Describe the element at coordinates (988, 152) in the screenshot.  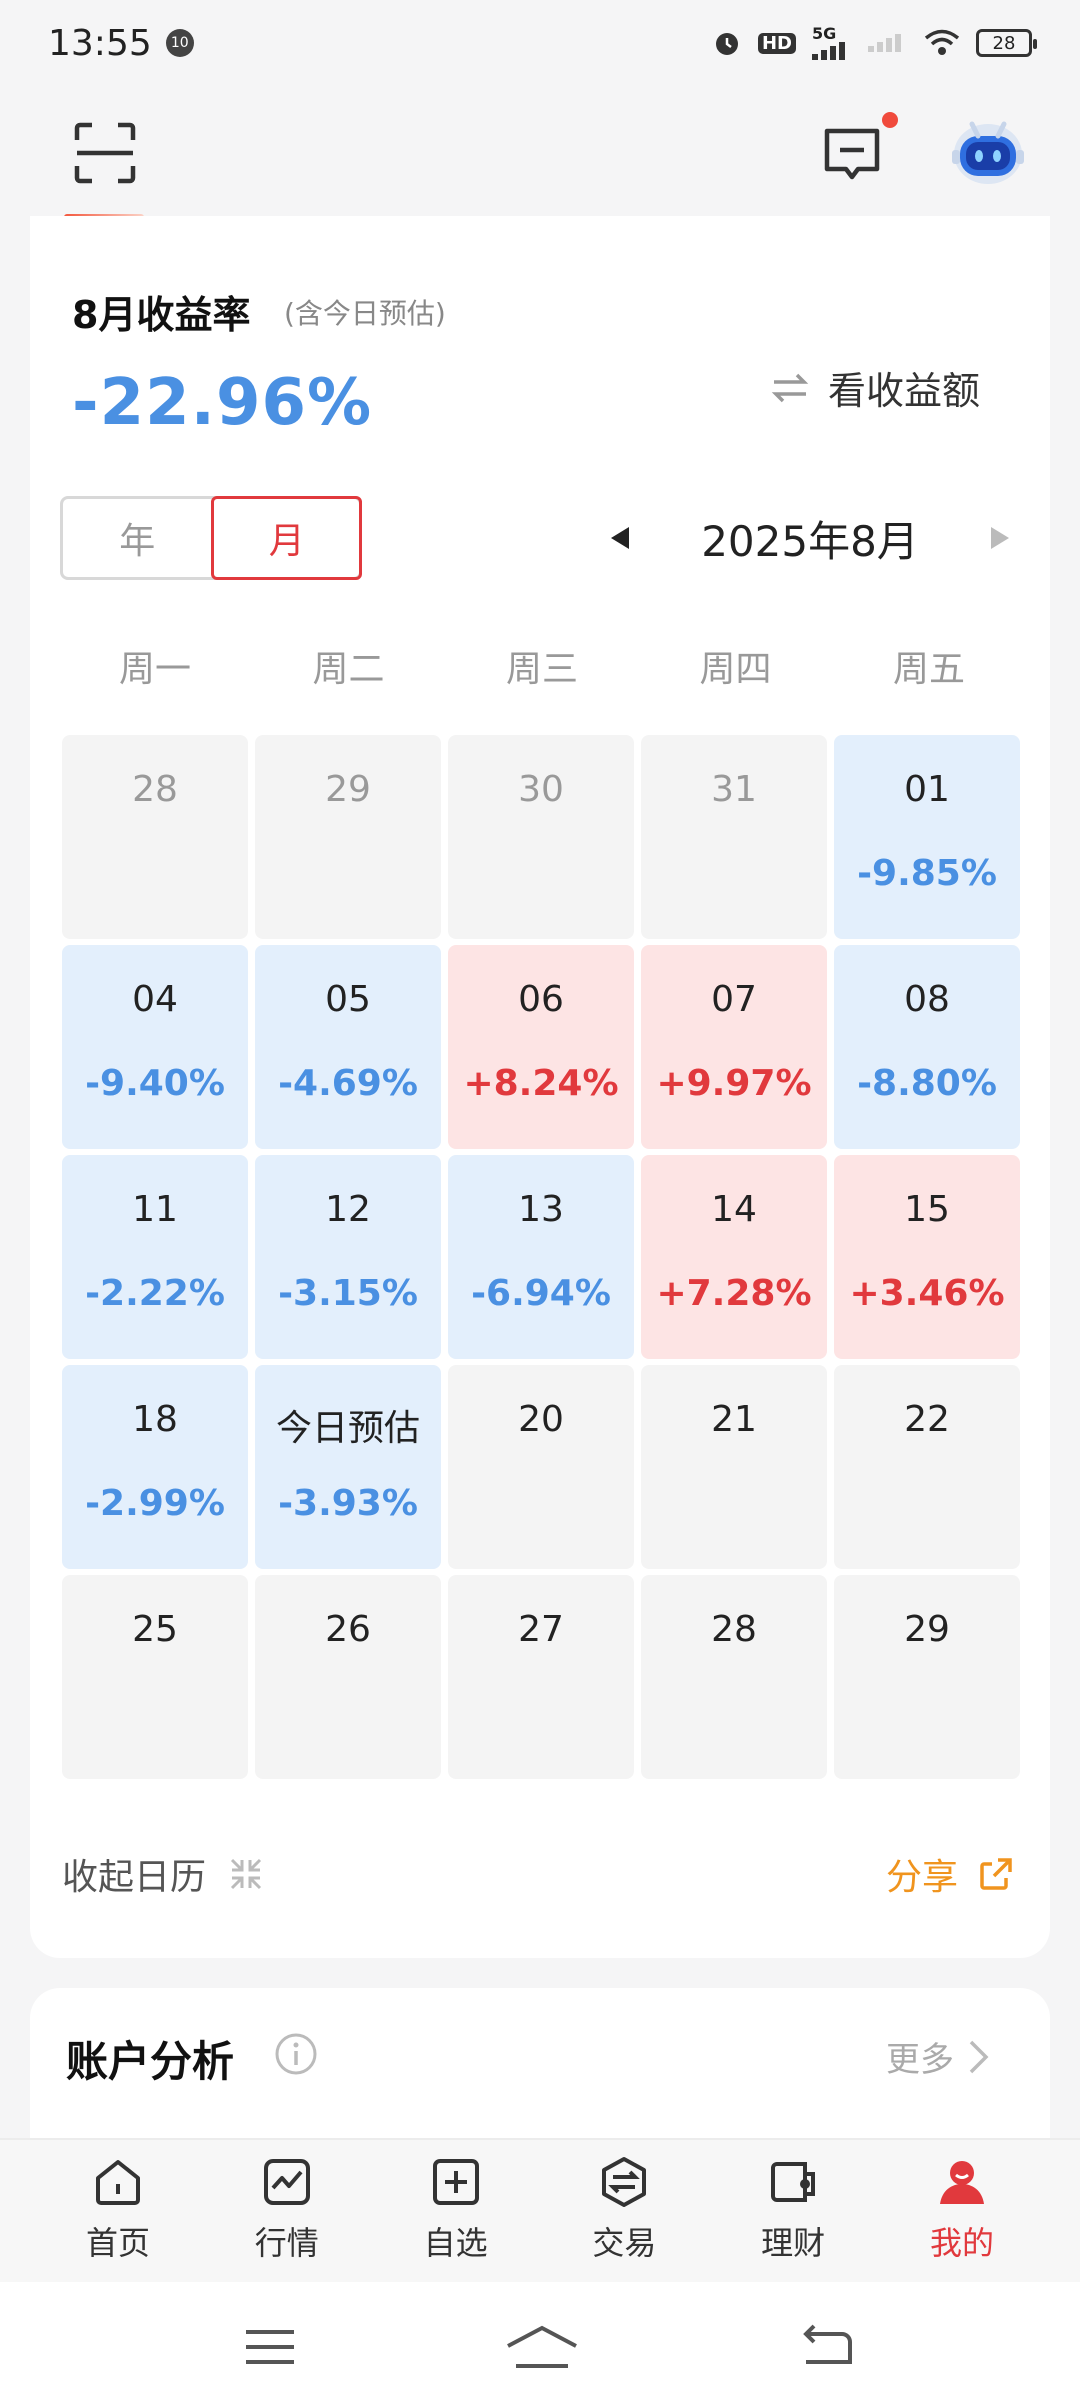
I see `assistant-robot-icon` at that location.